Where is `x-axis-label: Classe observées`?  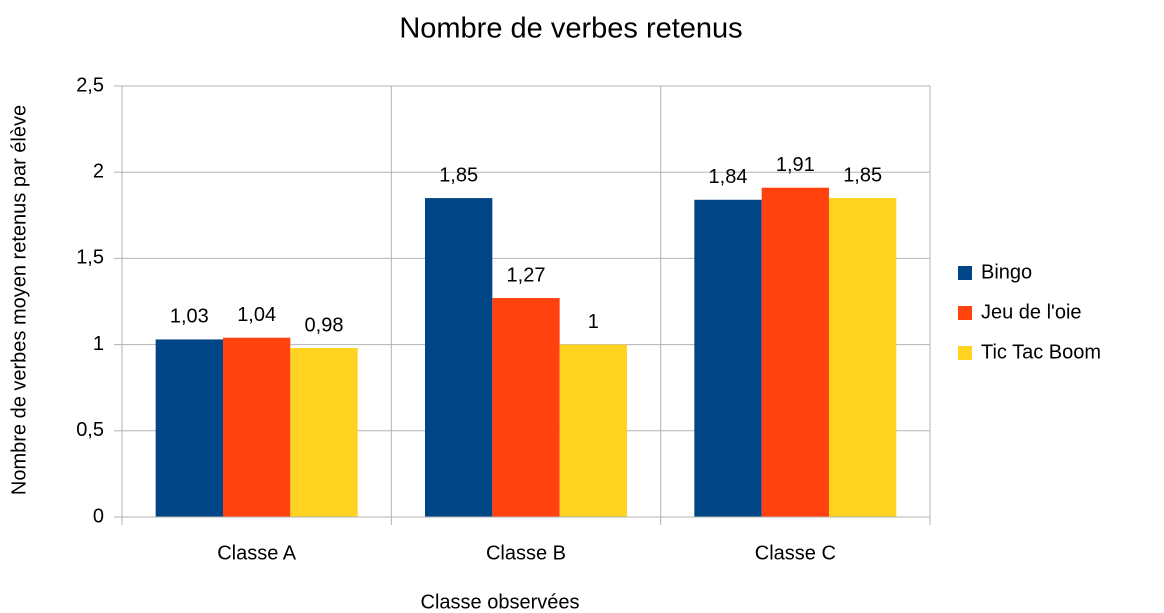
x-axis-label: Classe observées is located at coordinates (500, 602).